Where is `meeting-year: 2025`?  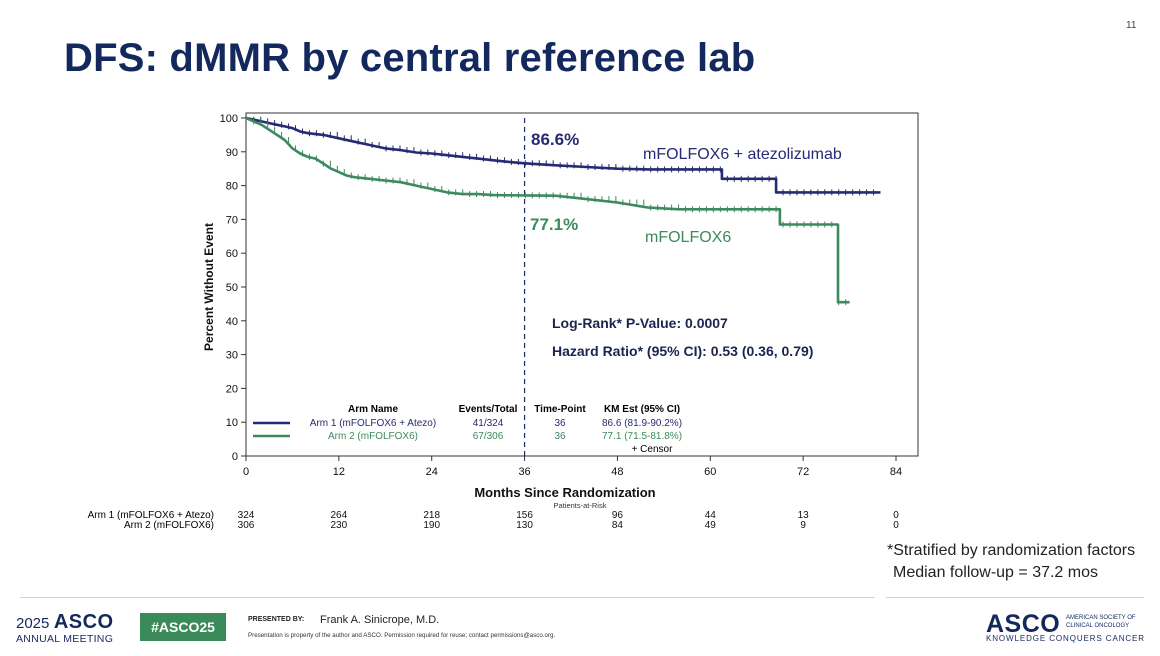
meeting-year: 2025 is located at coordinates (33, 623).